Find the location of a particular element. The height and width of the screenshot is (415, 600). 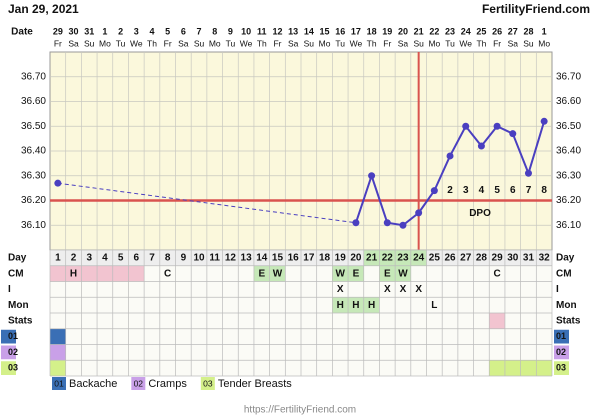

day-number: 32 is located at coordinates (545, 258).